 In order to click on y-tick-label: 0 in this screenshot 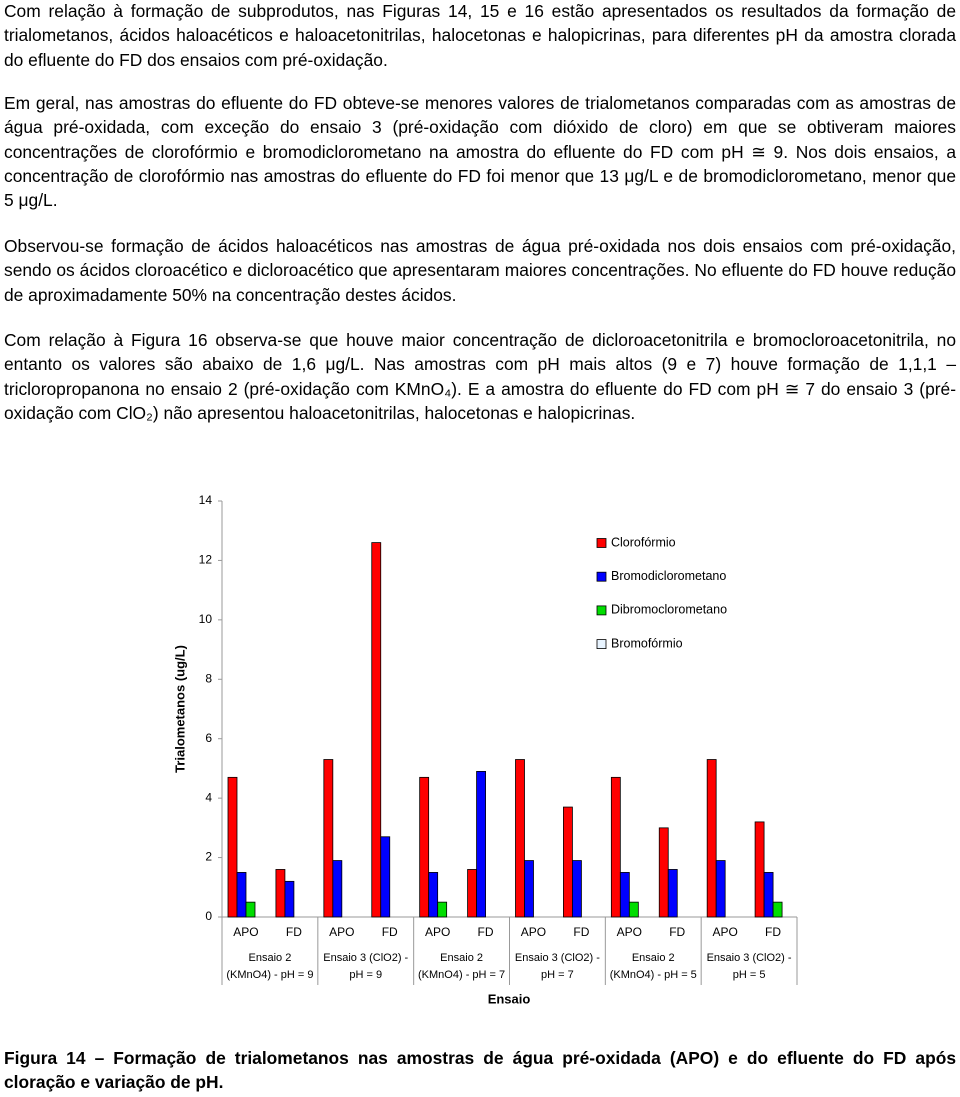, I will do `click(208, 916)`.